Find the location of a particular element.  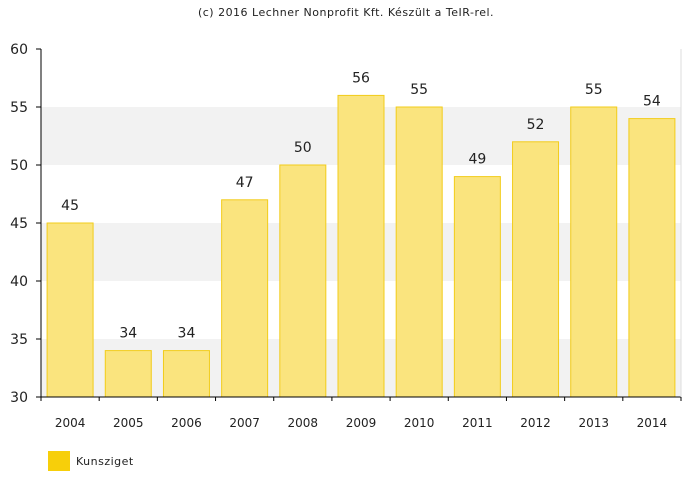

y-tick-label: 30 is located at coordinates (19, 398).